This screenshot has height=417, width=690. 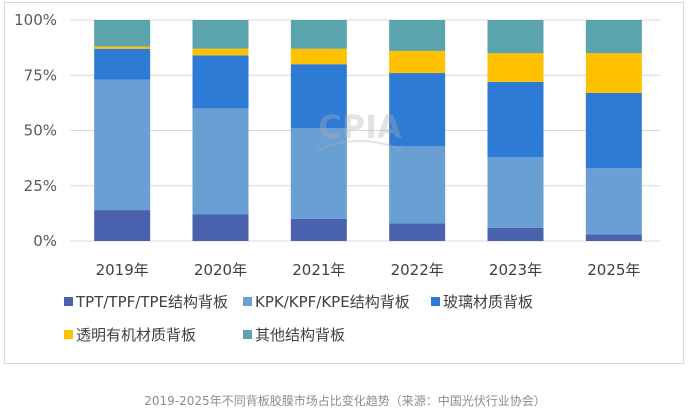 I want to click on legend-label: 其他结构背板, so click(x=300, y=335).